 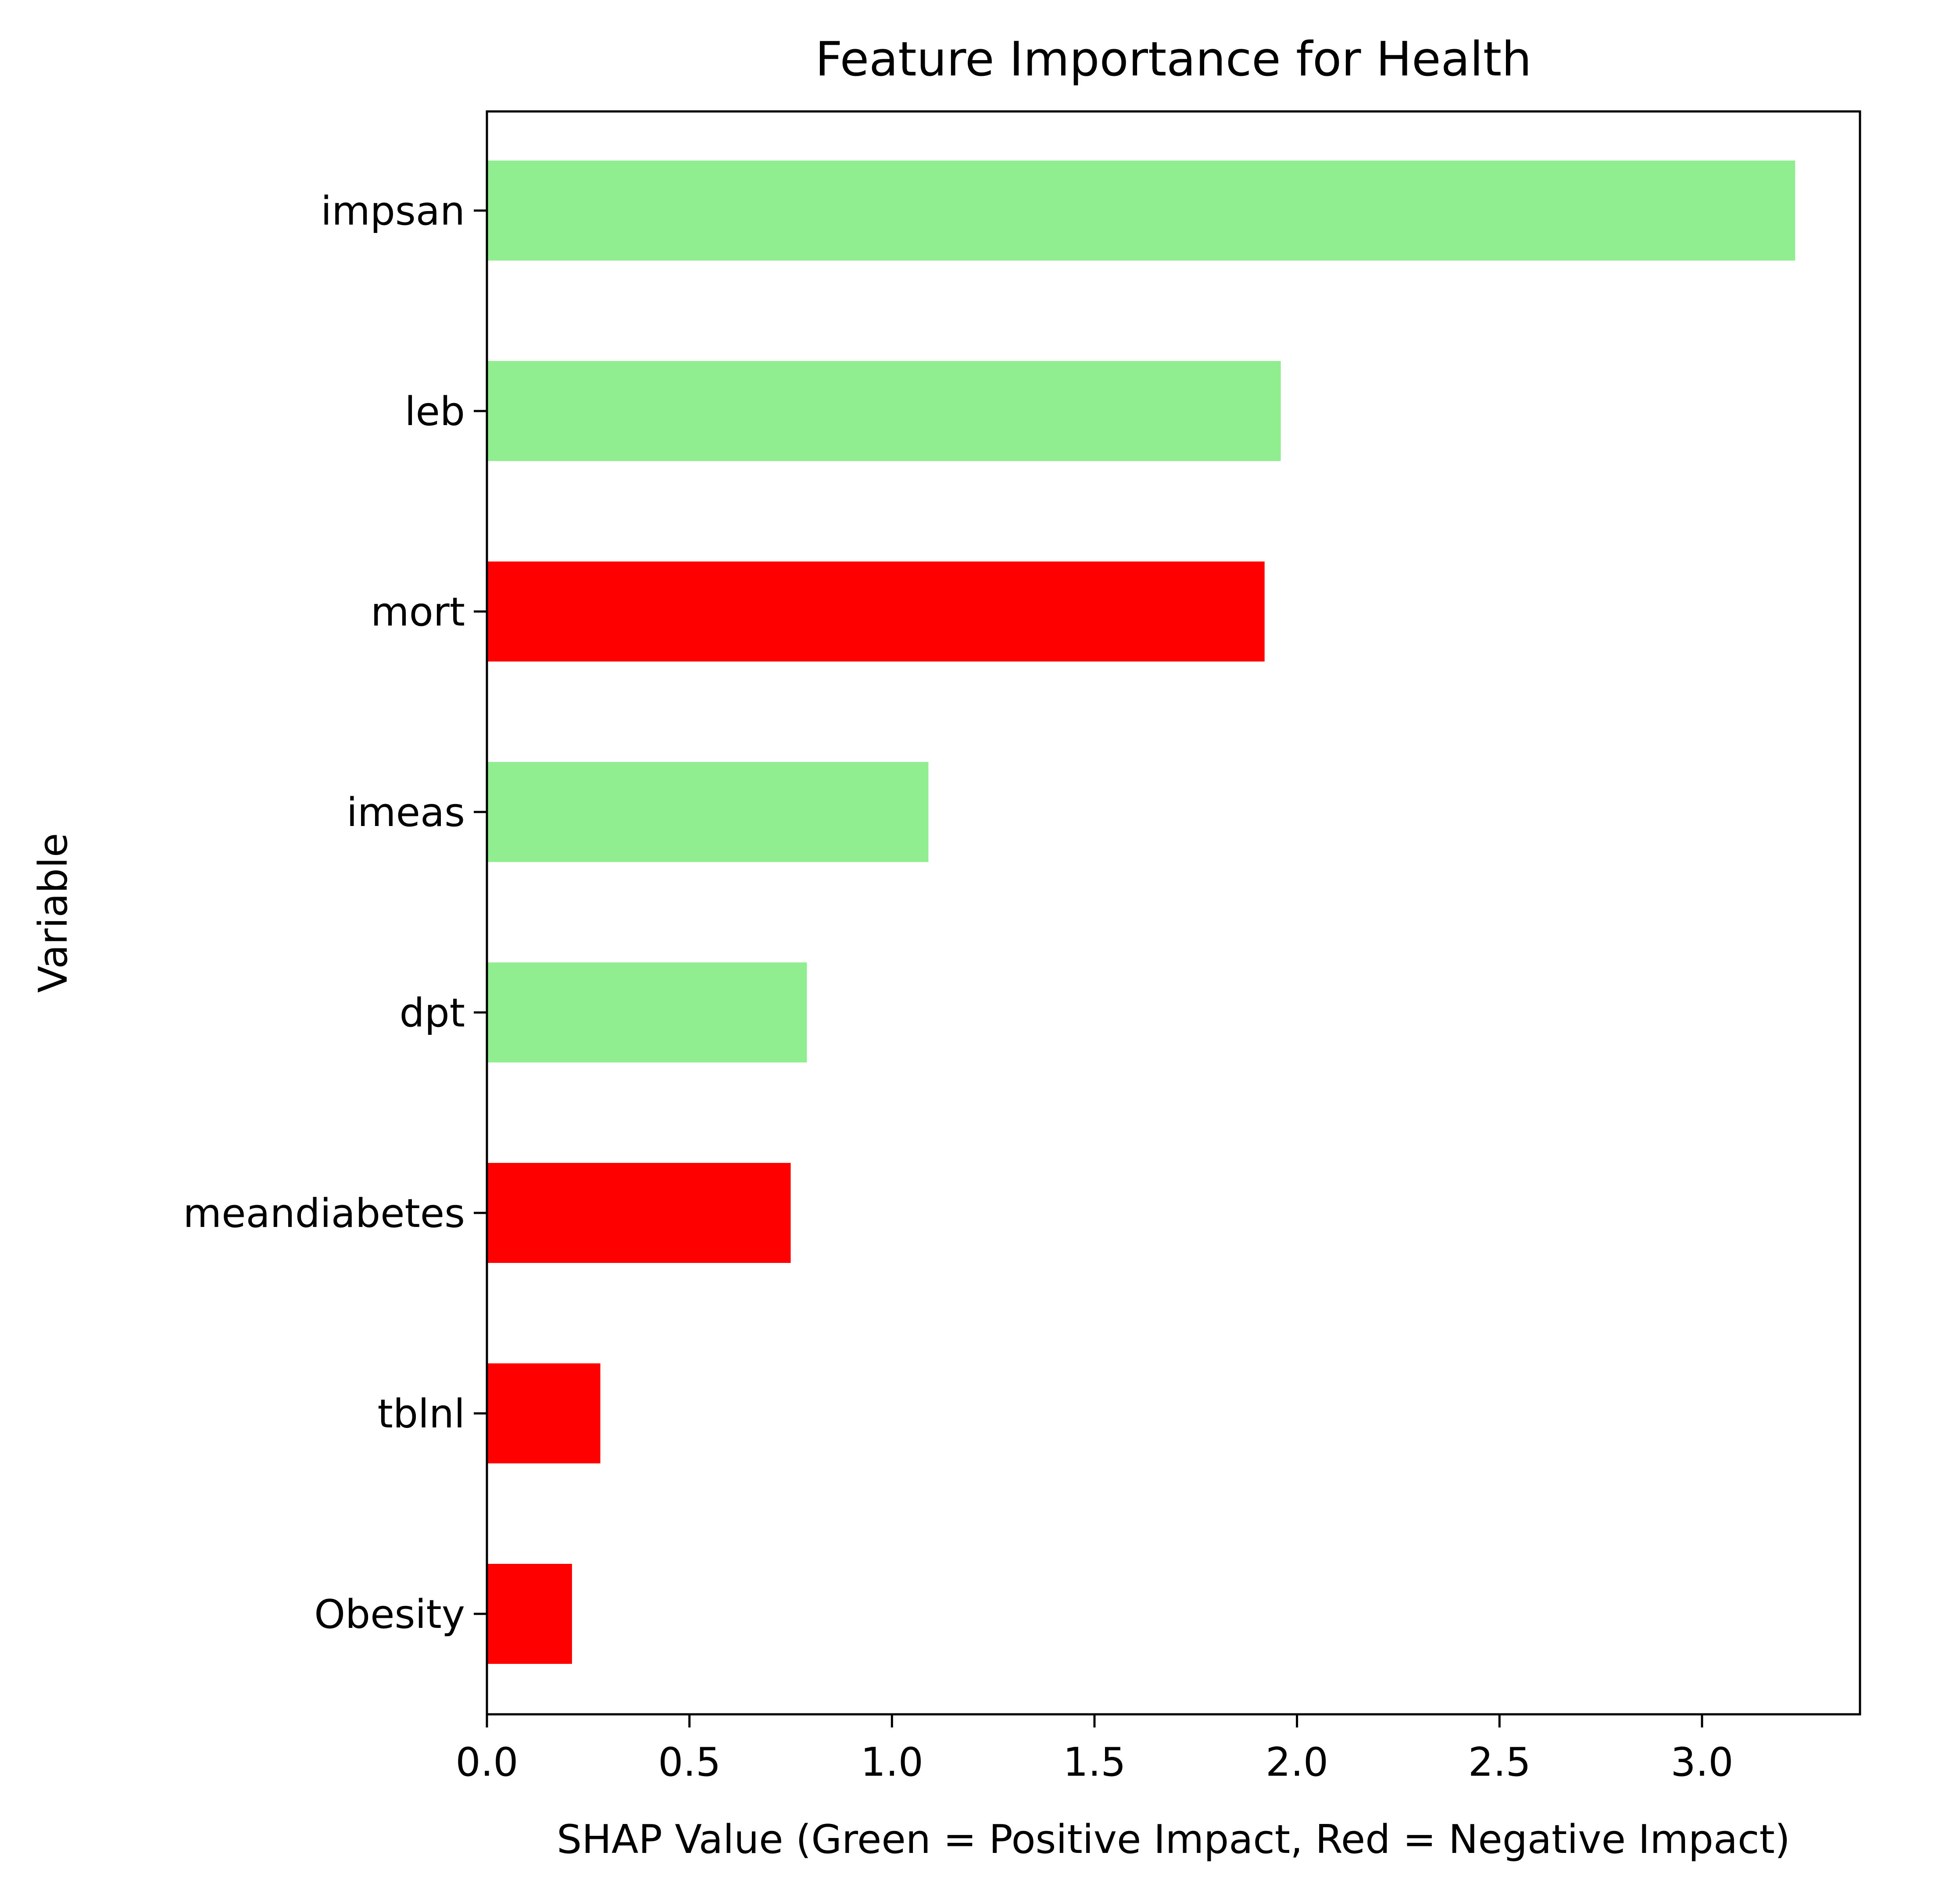 I want to click on x-tick-label: 2.5, so click(x=1499, y=1762).